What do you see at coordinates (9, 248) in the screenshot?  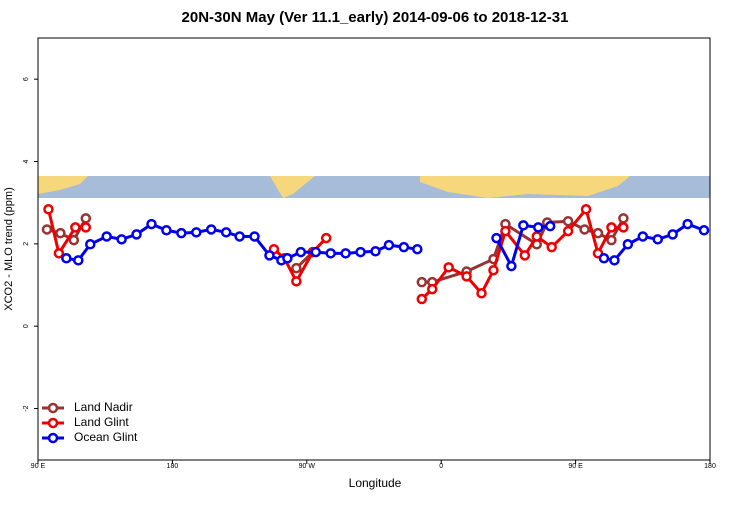 I see `y-axis-label: XCO2 - MLO trend (ppm)` at bounding box center [9, 248].